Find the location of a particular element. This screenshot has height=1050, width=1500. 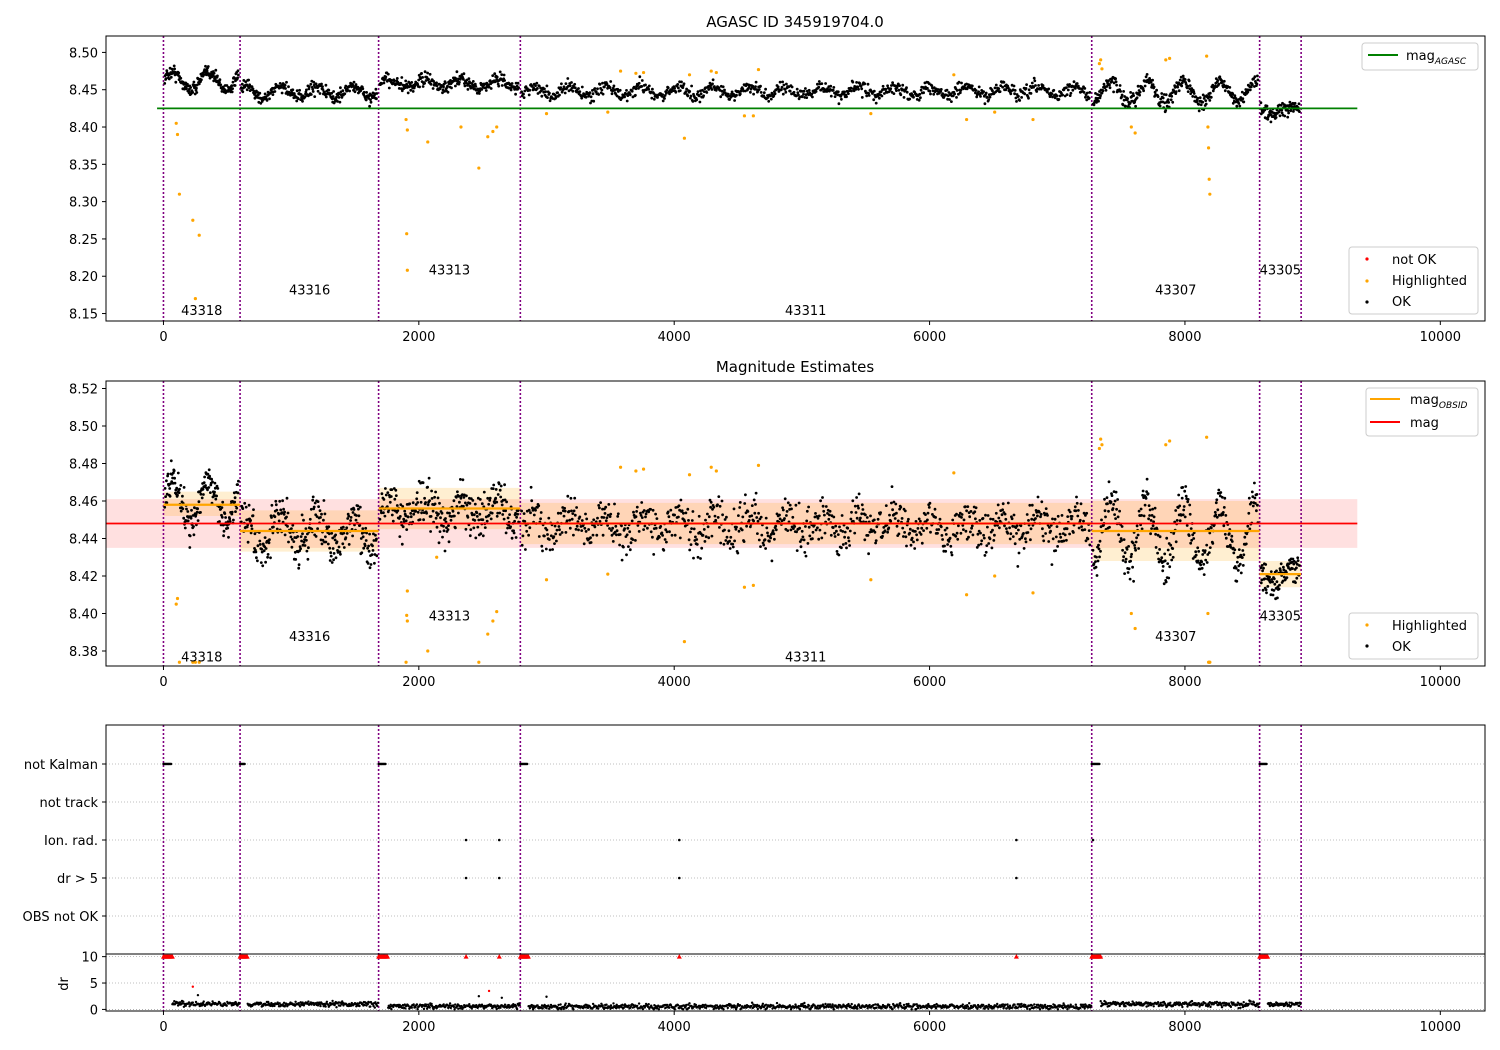

not-kalman-flag is located at coordinates (171, 764).